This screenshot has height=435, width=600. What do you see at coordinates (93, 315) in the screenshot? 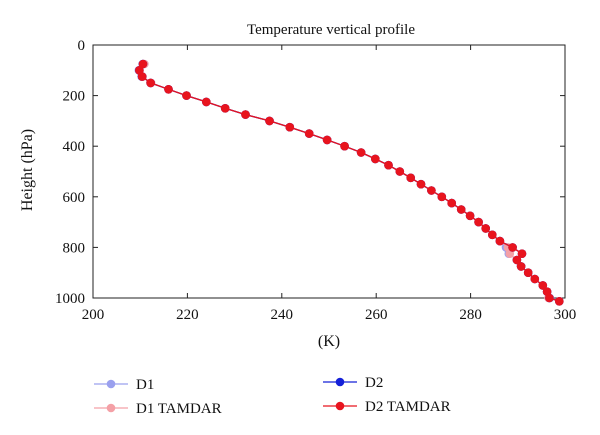
I see `x-tick-label: 200` at bounding box center [93, 315].